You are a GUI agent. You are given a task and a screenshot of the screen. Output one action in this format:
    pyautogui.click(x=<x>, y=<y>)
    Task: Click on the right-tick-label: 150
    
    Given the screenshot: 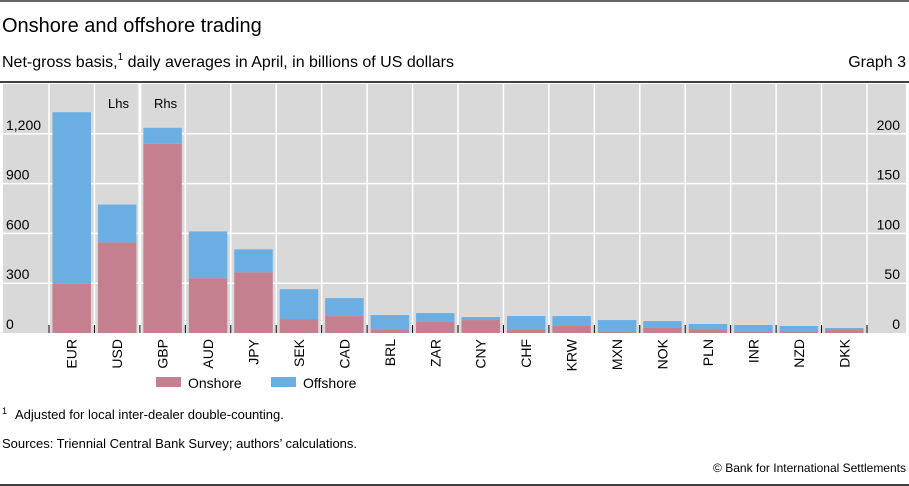 What is the action you would take?
    pyautogui.click(x=889, y=175)
    